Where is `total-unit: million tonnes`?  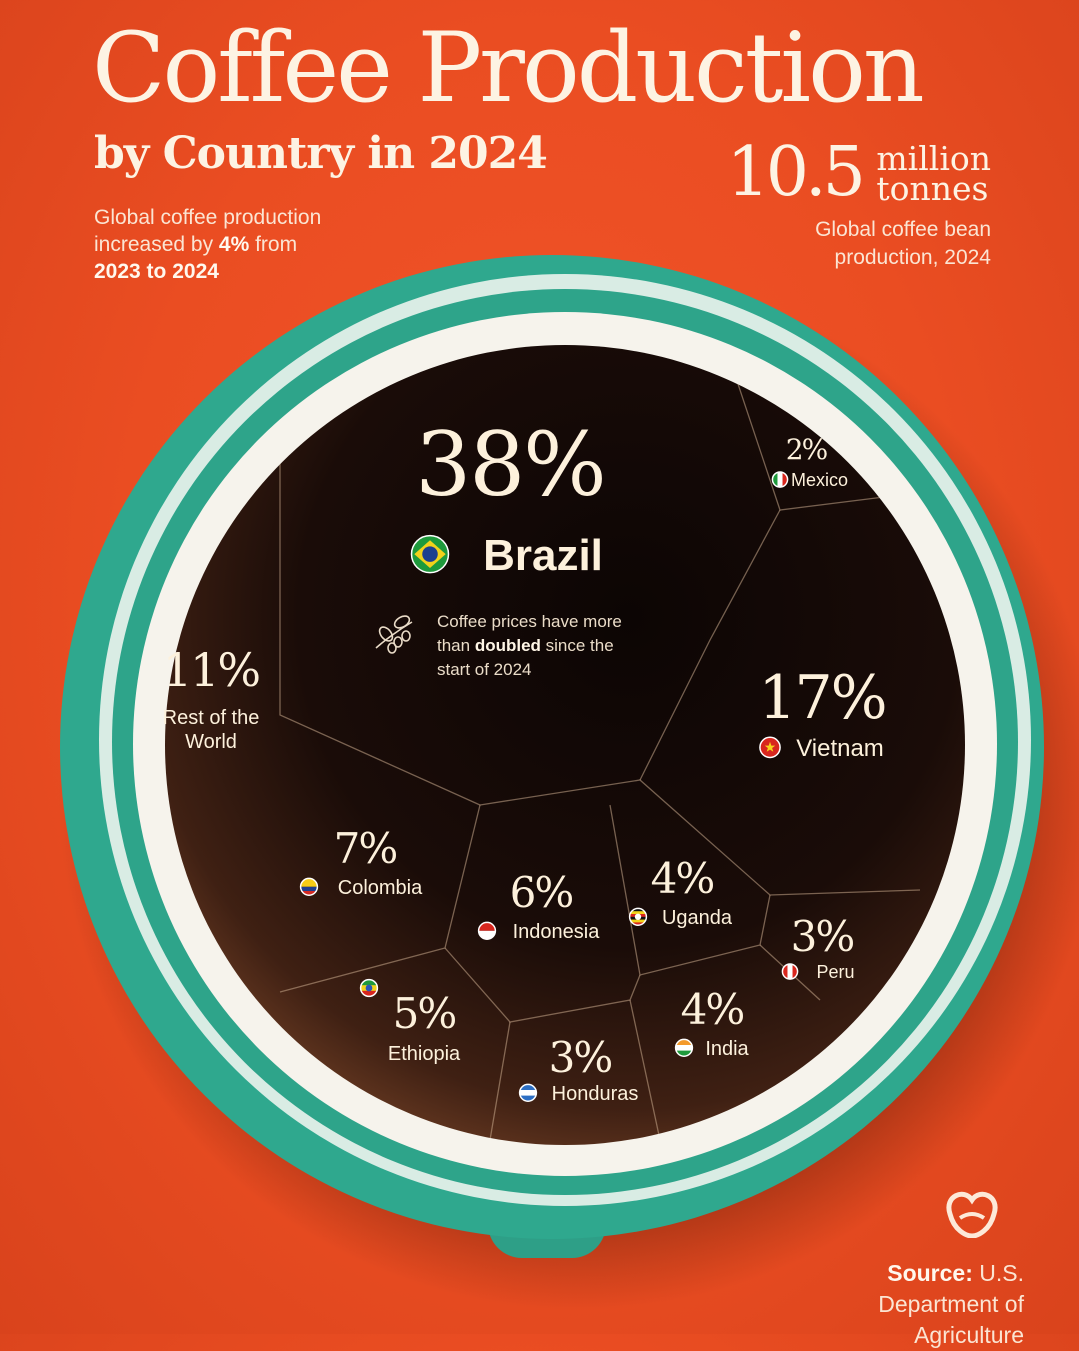 total-unit: million tonnes is located at coordinates (933, 173).